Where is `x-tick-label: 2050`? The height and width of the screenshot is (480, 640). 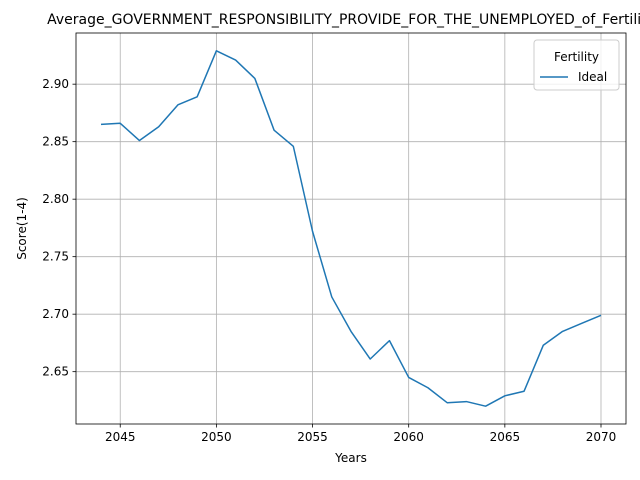
x-tick-label: 2050 is located at coordinates (216, 437).